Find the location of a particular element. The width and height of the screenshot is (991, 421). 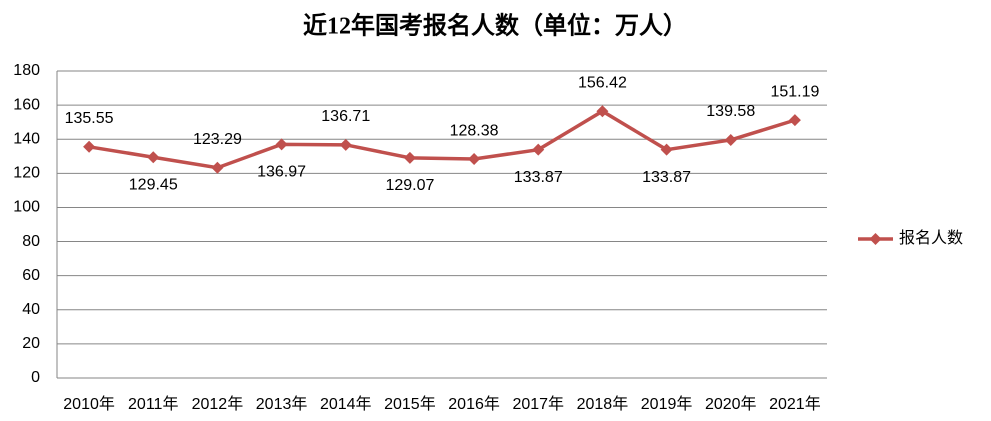

y-tick-label: 120 is located at coordinates (26, 173).